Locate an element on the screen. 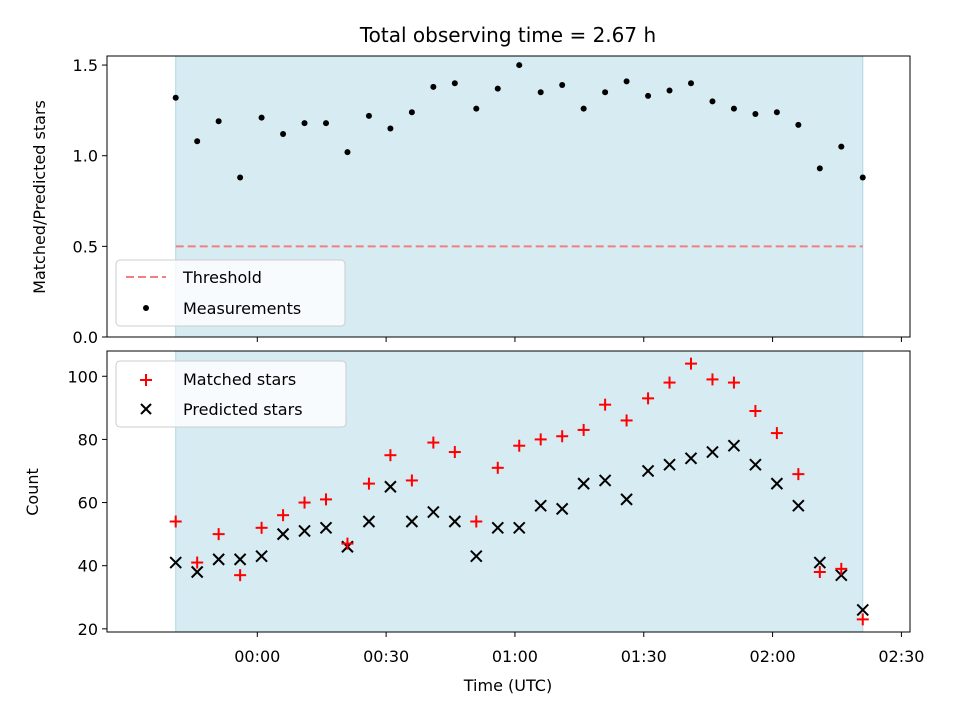 Image resolution: width=960 pixels, height=720 pixels. y-tick-label: 0.0 is located at coordinates (85, 337).